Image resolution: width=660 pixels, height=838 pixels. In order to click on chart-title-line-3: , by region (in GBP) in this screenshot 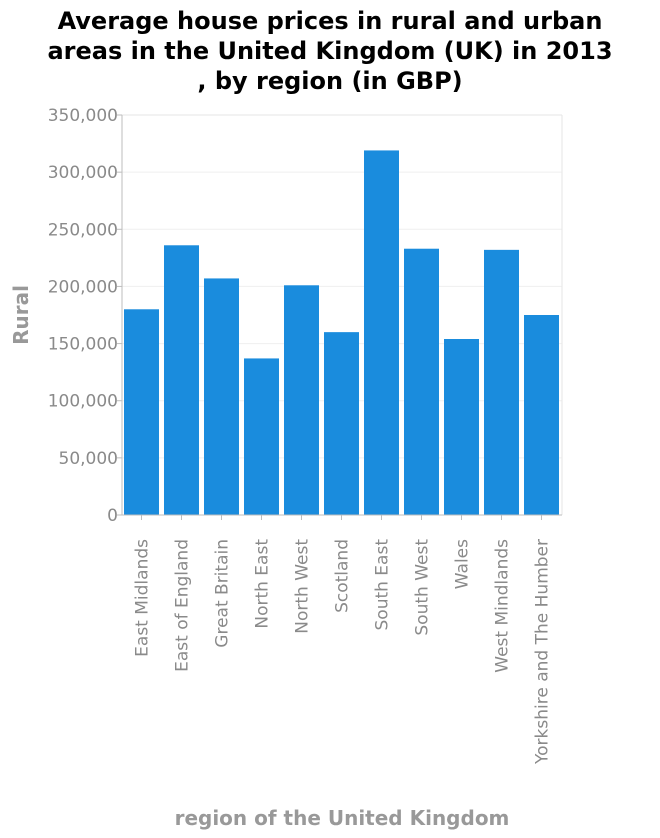, I will do `click(330, 81)`.